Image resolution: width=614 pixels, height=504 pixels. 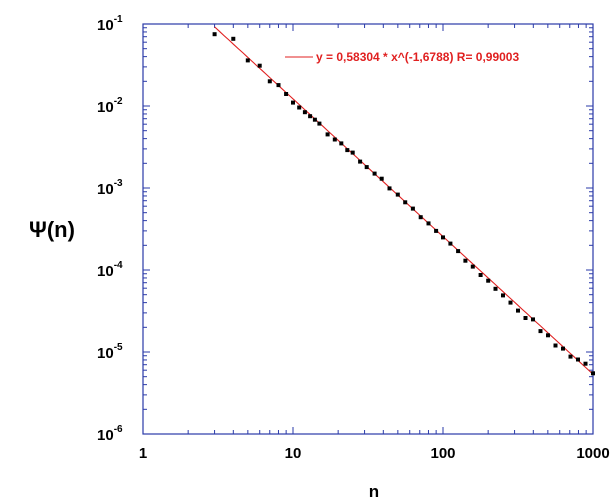 I want to click on x-tick-label: 1, so click(x=143, y=453).